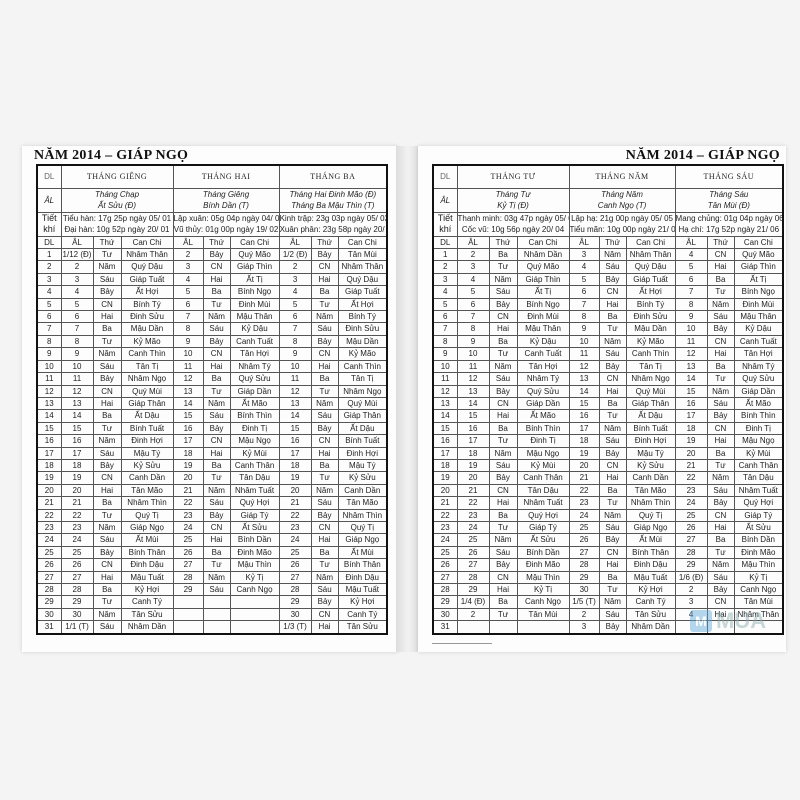 The width and height of the screenshot is (800, 800). What do you see at coordinates (212, 341) in the screenshot?
I see `table-row: 8 8 Tư Kỷ Mão 9 Bảy Canh Tuất 8 Bảy Mậu Dần` at bounding box center [212, 341].